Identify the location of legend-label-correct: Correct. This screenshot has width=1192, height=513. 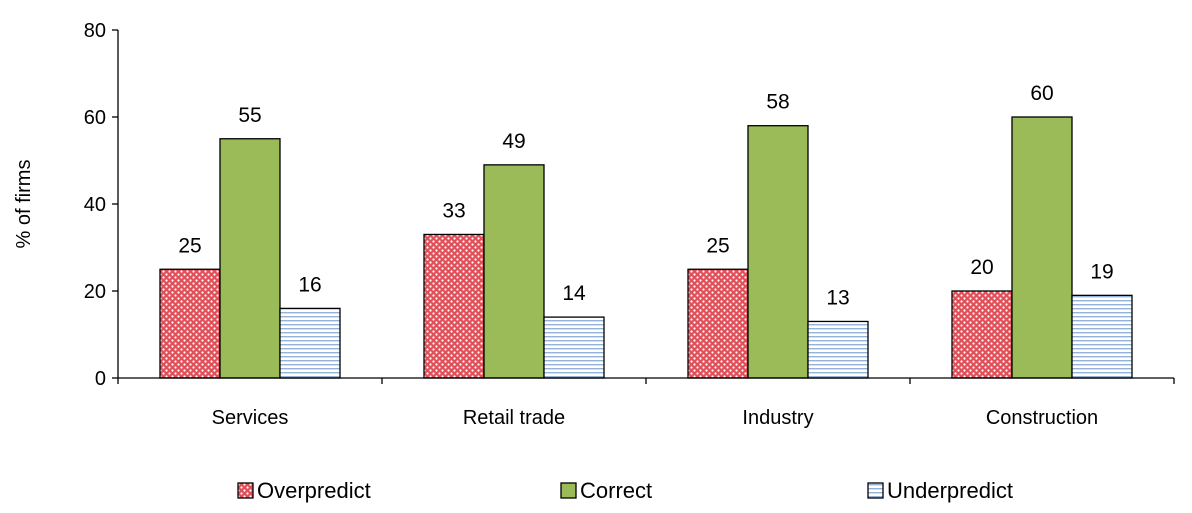
(616, 490).